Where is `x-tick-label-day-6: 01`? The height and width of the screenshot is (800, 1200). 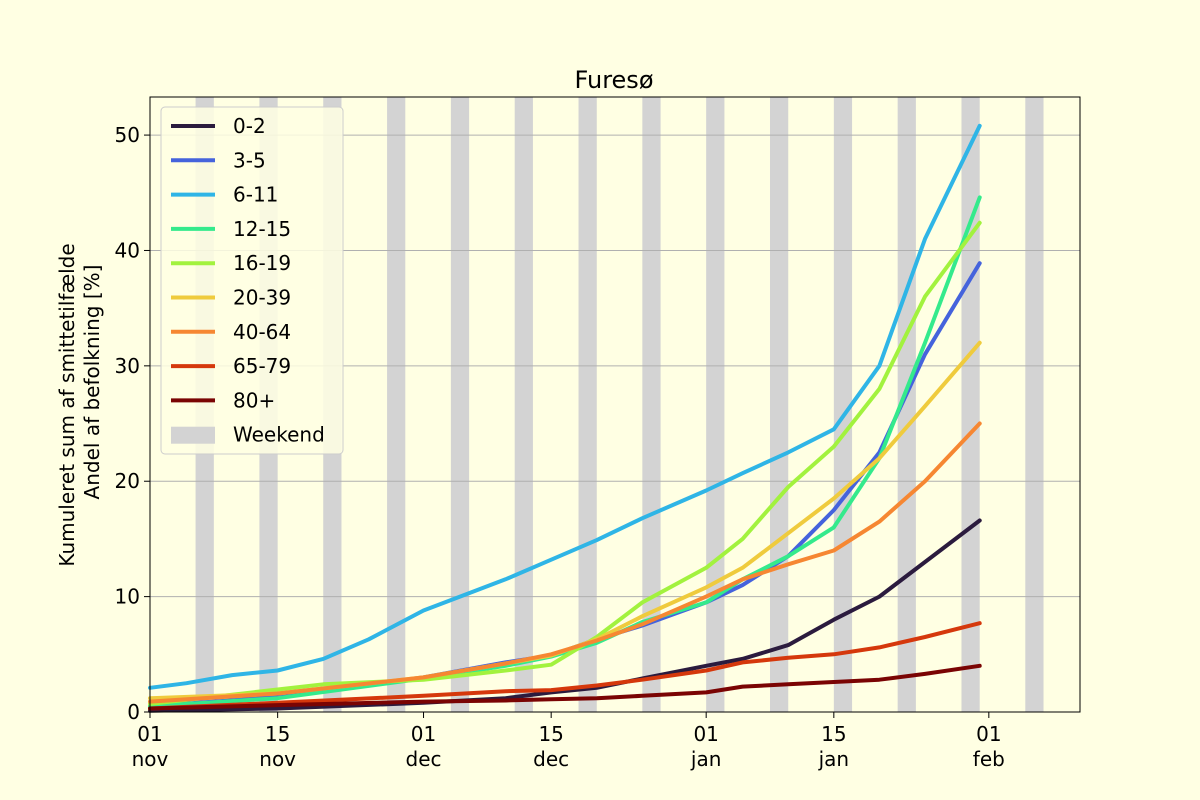 x-tick-label-day-6: 01 is located at coordinates (988, 734).